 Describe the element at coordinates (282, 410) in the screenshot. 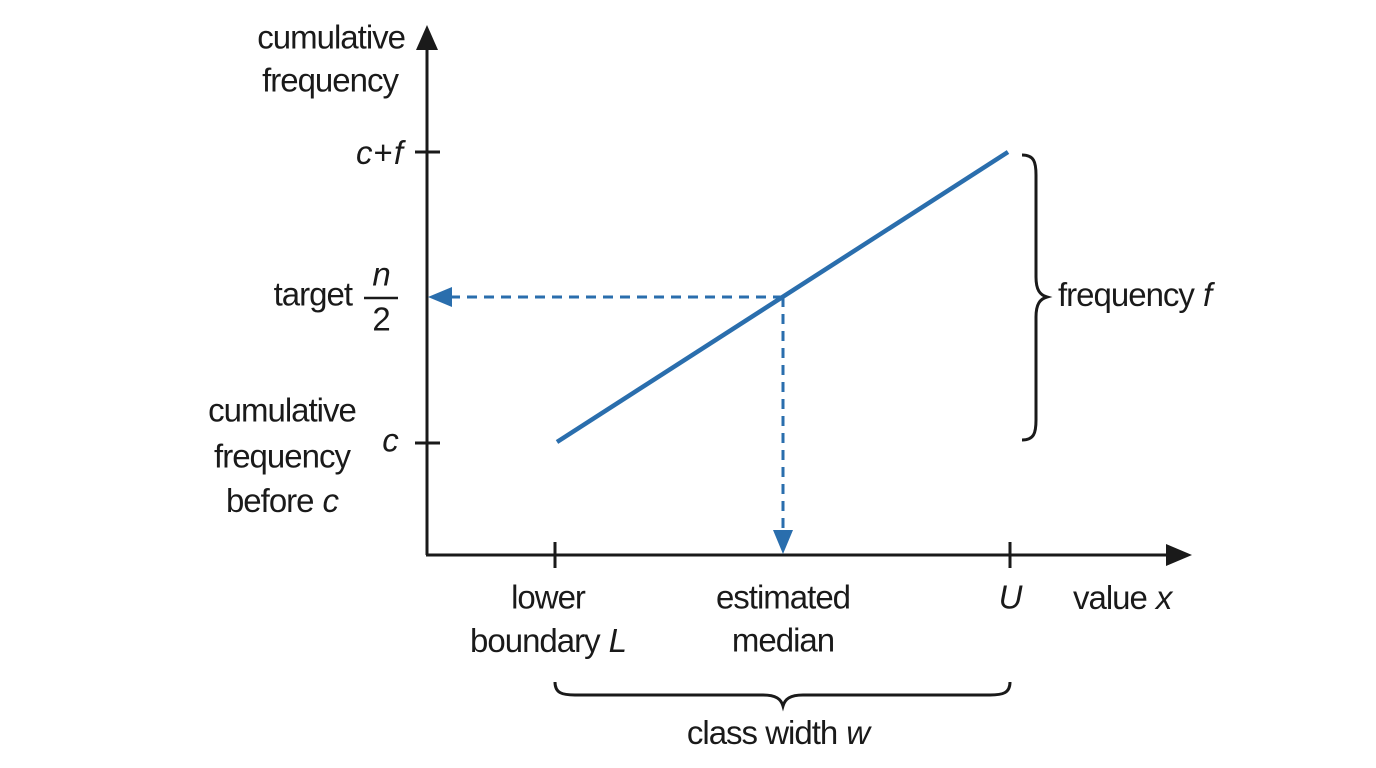

I see `bottom-label: cumulative` at that location.